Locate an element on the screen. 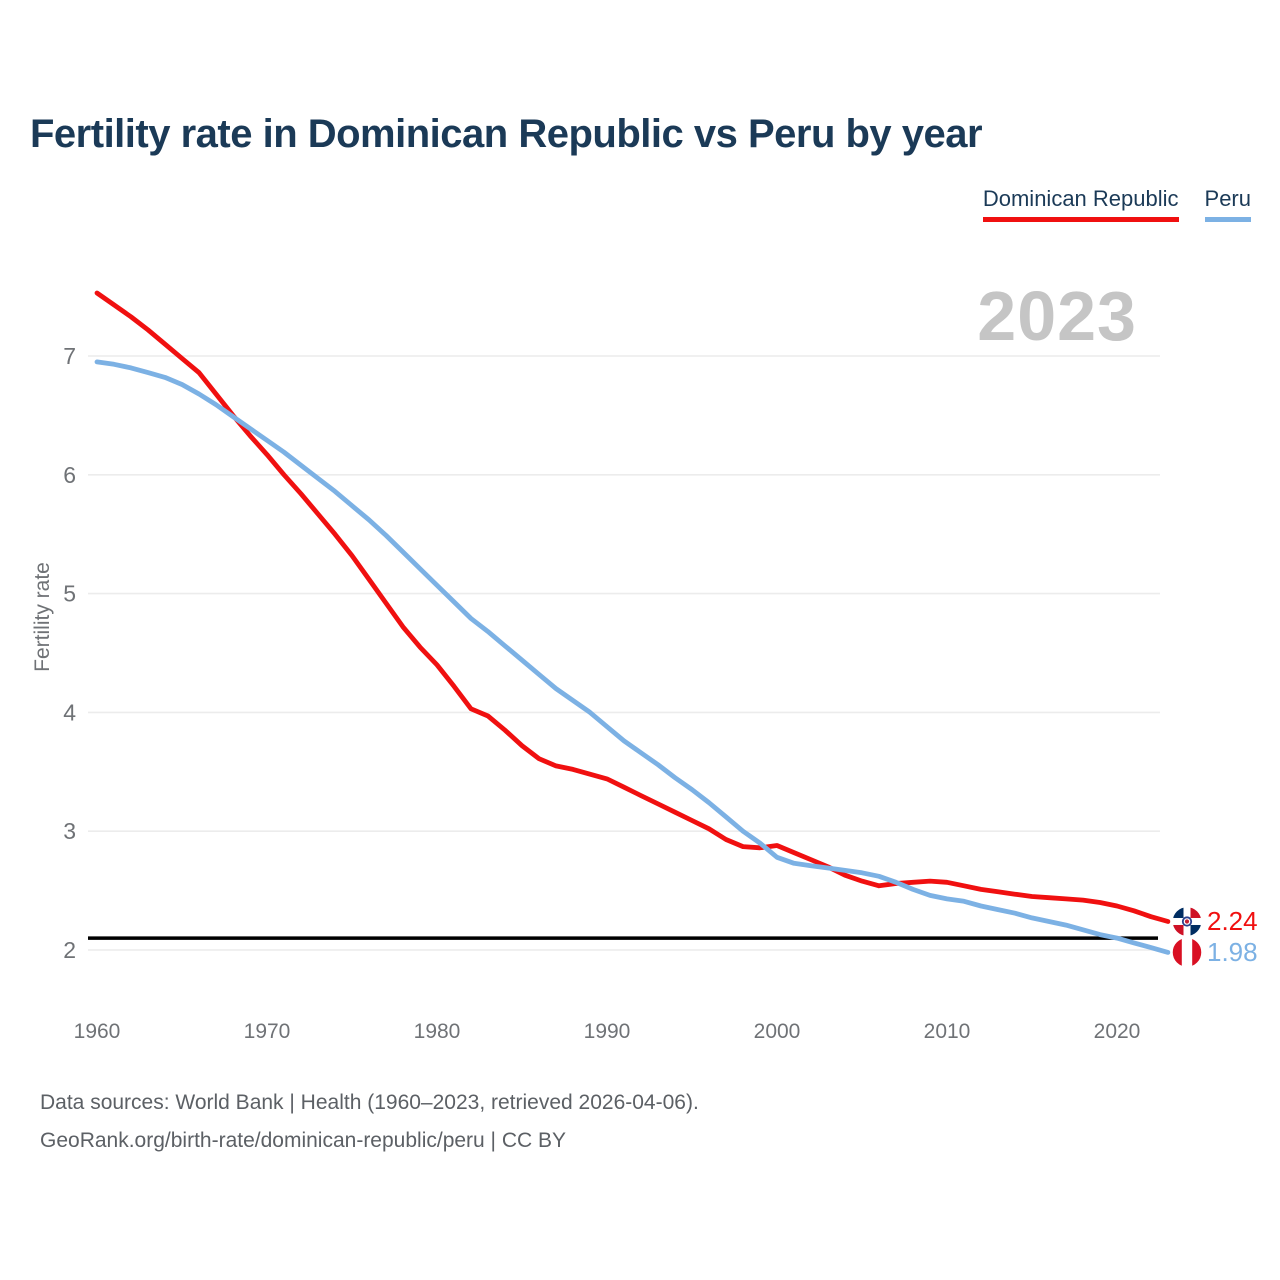 This screenshot has width=1280, height=1280. x-tick-label-2020: 2020 is located at coordinates (1117, 1031).